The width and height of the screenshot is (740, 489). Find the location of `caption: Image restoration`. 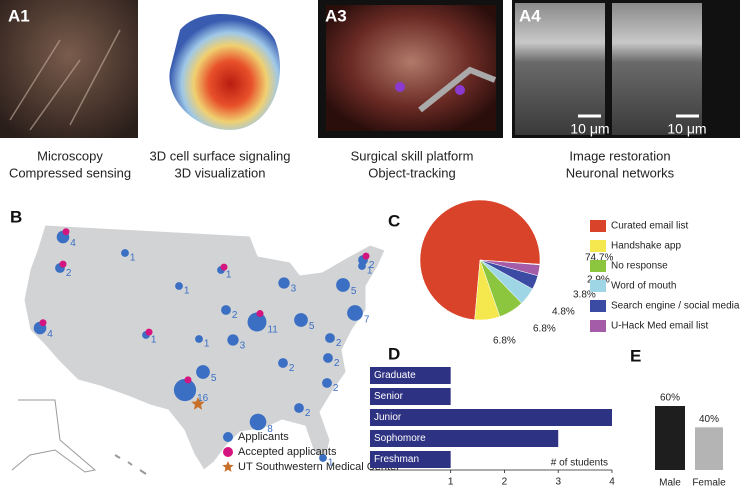

caption: Image restoration is located at coordinates (619, 155).